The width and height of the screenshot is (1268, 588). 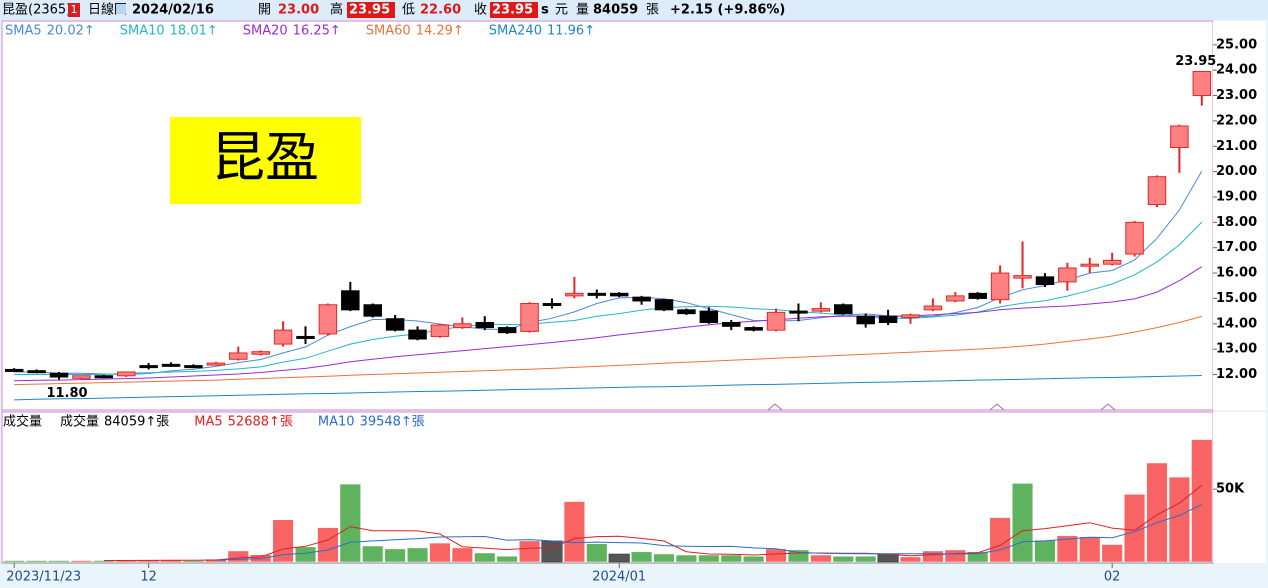 What do you see at coordinates (545, 10) in the screenshot?
I see `unit-icon: s` at bounding box center [545, 10].